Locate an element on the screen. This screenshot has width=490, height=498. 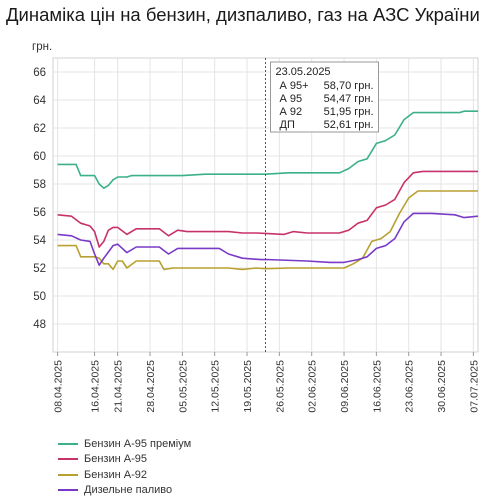
x-tick-label: 19.05.2025 is located at coordinates (248, 386).